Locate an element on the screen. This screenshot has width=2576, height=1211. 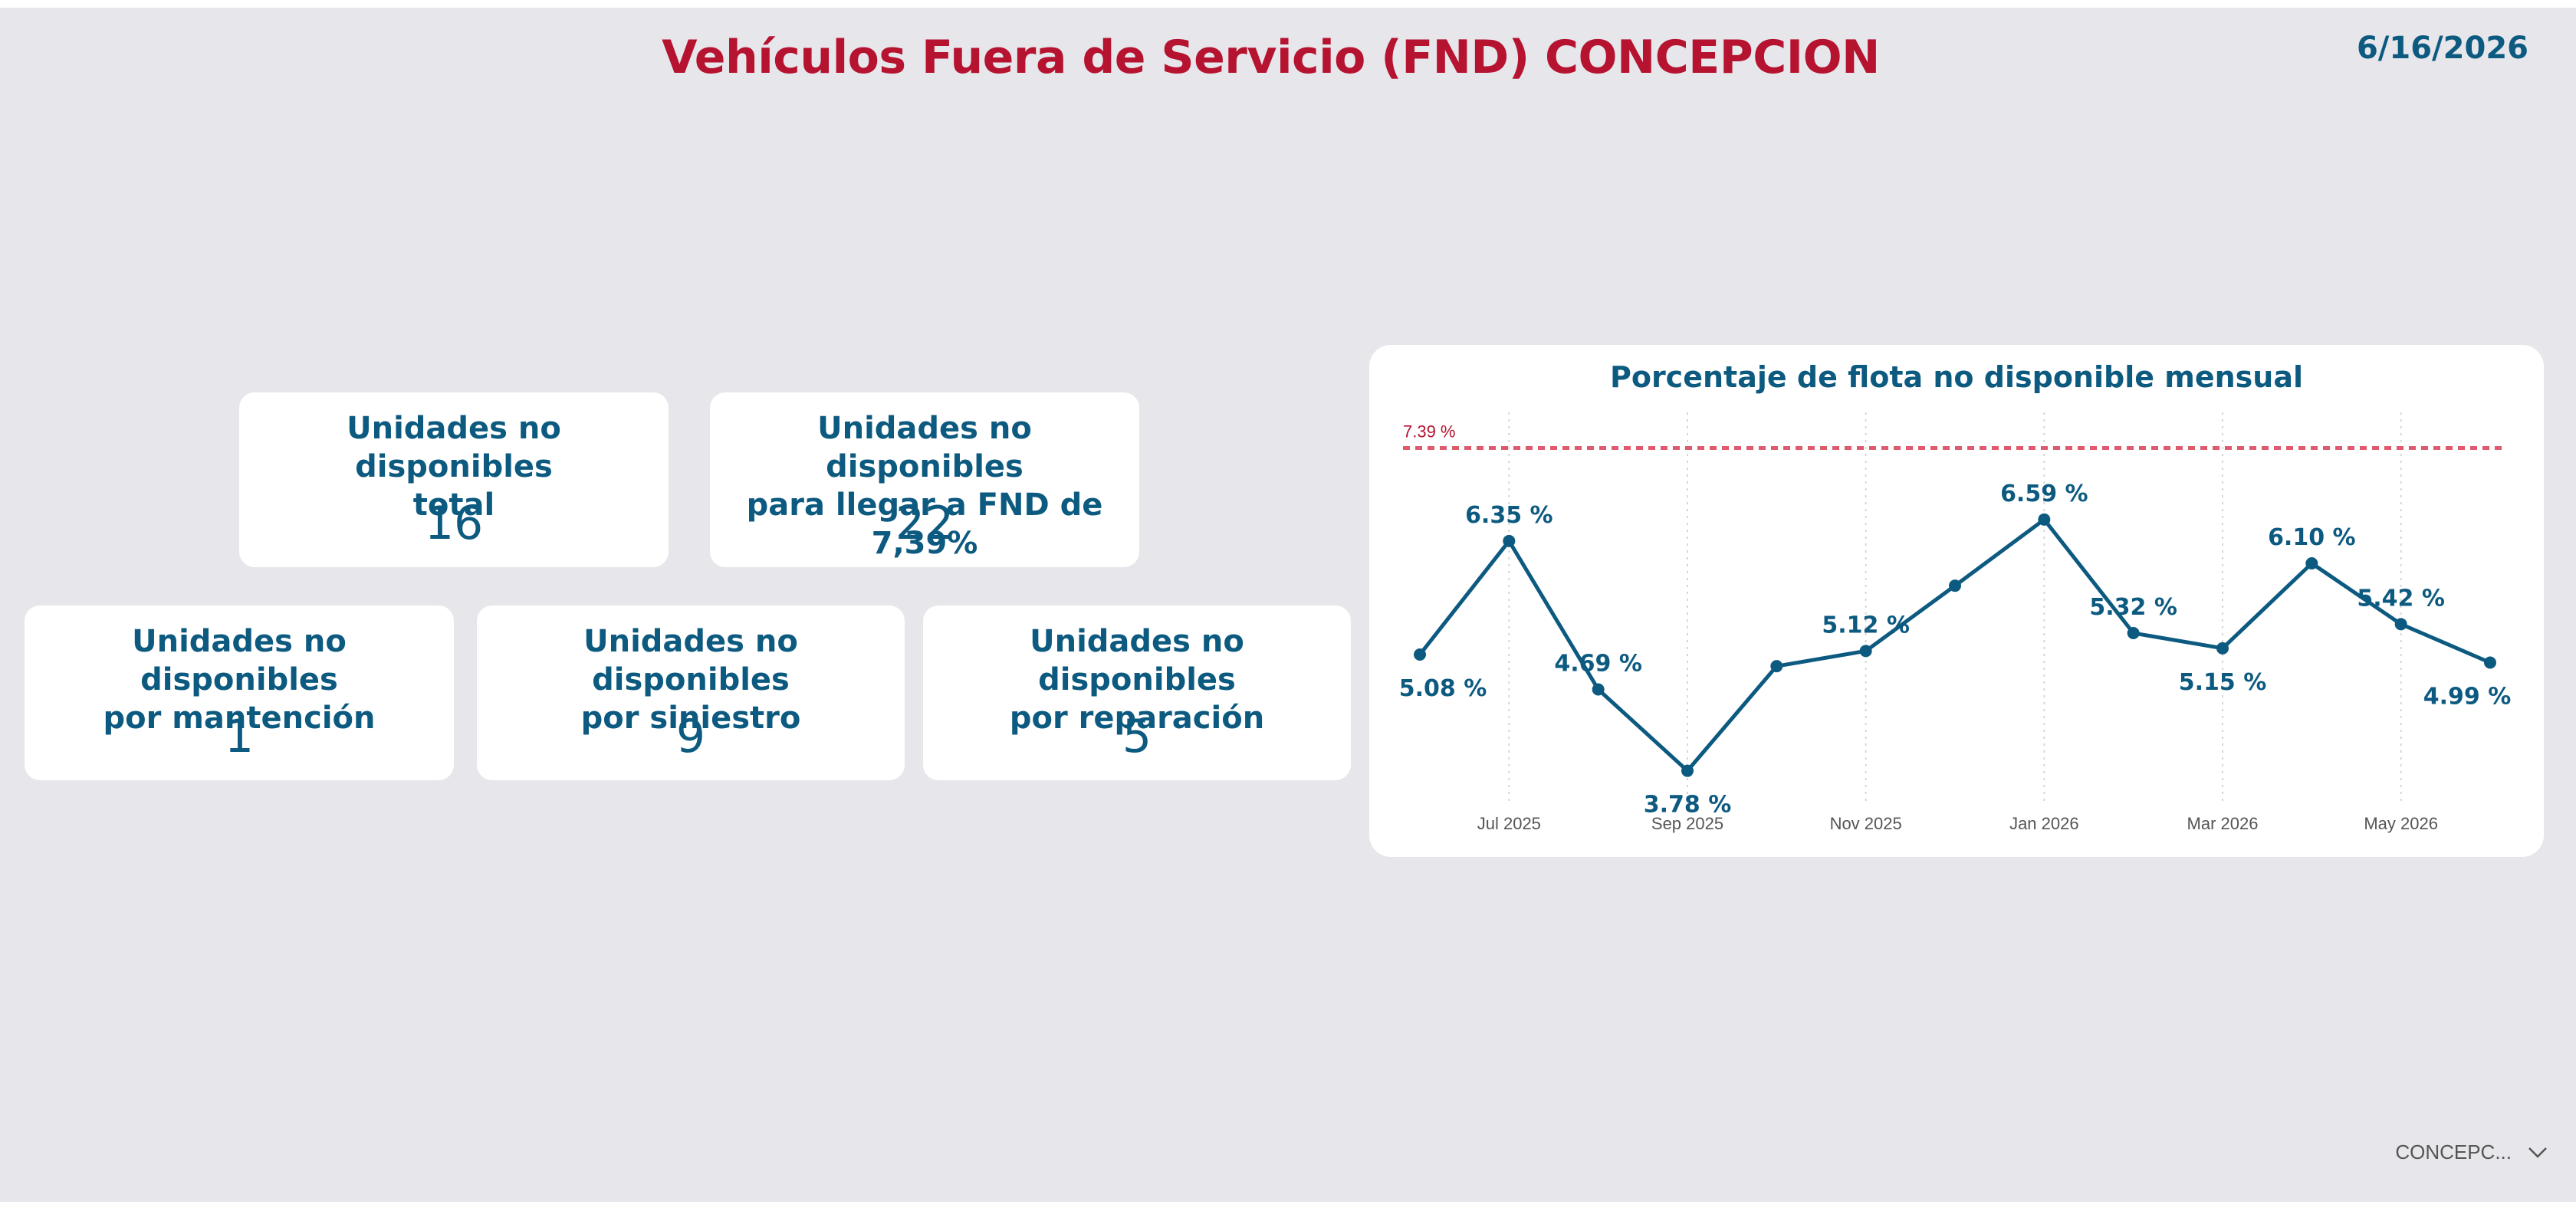
card-value: 22 is located at coordinates (925, 523).